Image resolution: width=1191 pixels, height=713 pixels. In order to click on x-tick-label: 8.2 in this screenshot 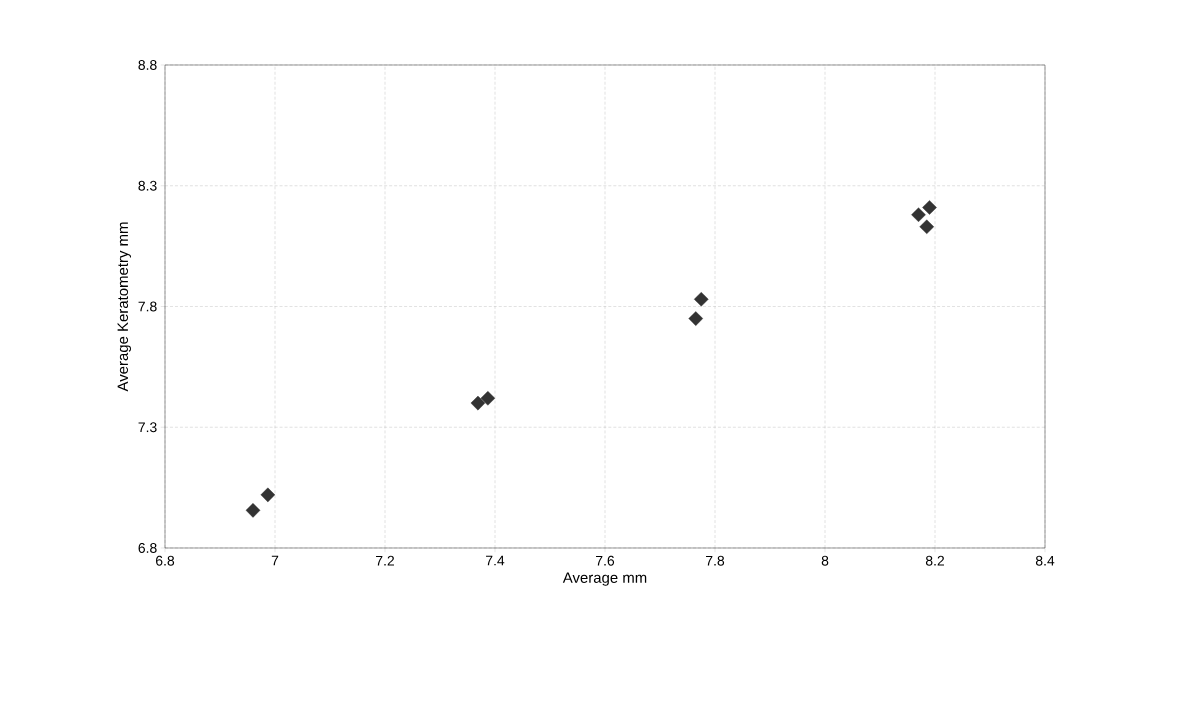, I will do `click(935, 560)`.